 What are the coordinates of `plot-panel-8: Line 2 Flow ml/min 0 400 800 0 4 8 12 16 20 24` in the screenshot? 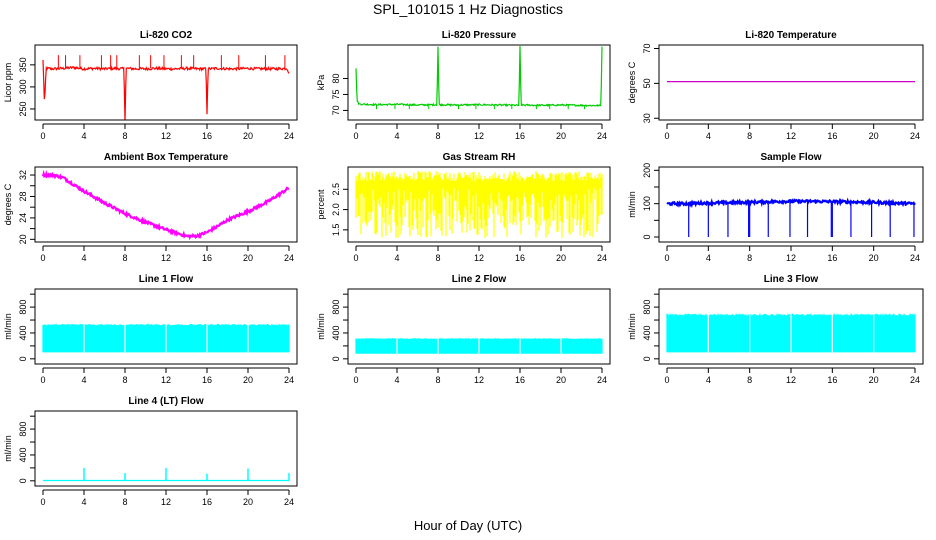 It's located at (463, 329).